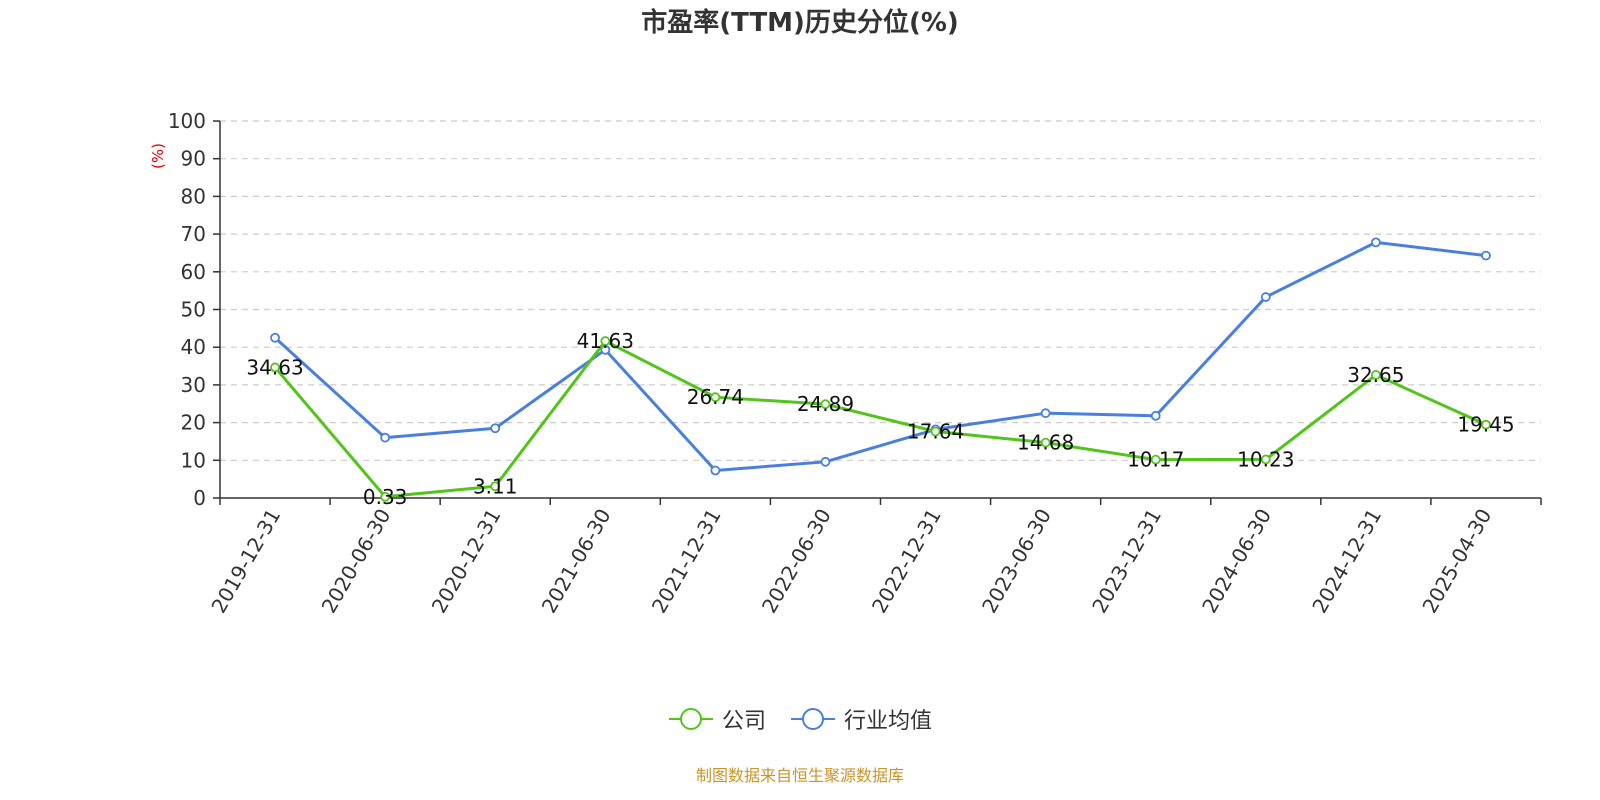  What do you see at coordinates (193, 460) in the screenshot?
I see `y-tick-label: 10` at bounding box center [193, 460].